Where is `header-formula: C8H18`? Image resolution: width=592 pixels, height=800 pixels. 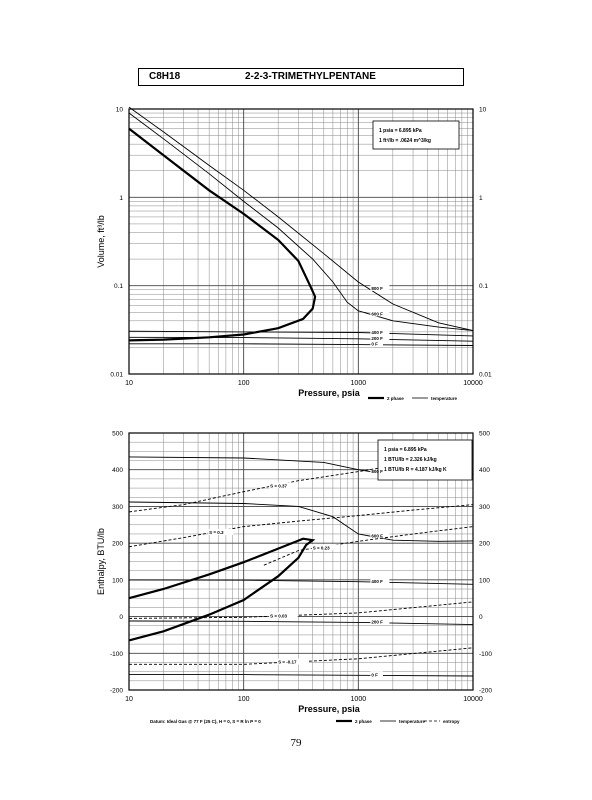
header-formula: C8H18 is located at coordinates (165, 76).